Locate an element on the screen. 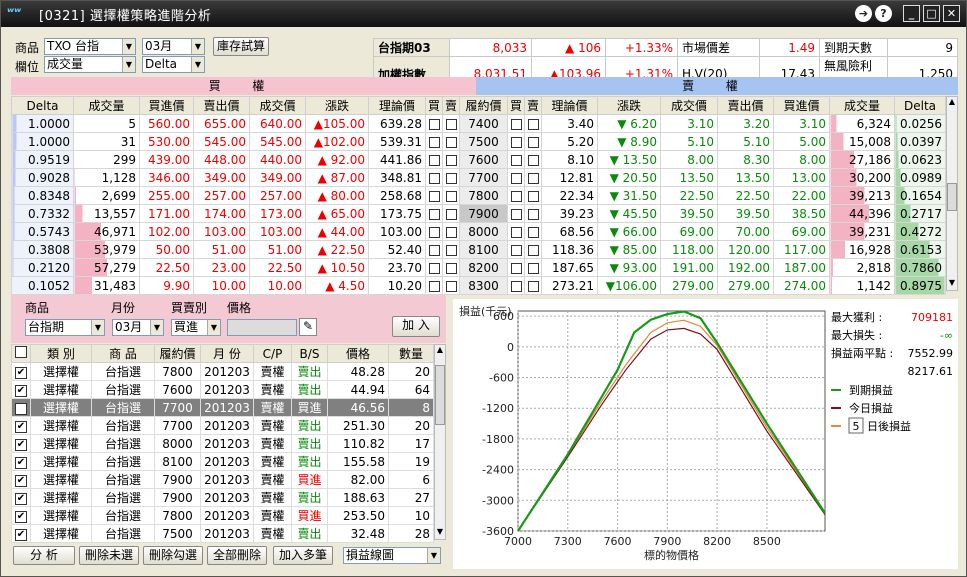 The height and width of the screenshot is (577, 967). header-strike: 履約價 is located at coordinates (483, 105).